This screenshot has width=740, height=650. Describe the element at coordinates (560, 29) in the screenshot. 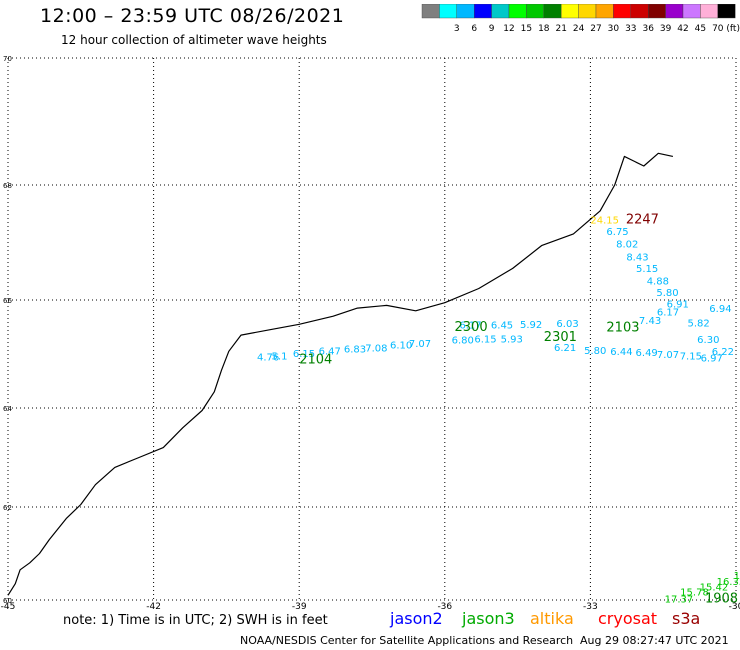

I see `legend-tick-label: 21` at that location.